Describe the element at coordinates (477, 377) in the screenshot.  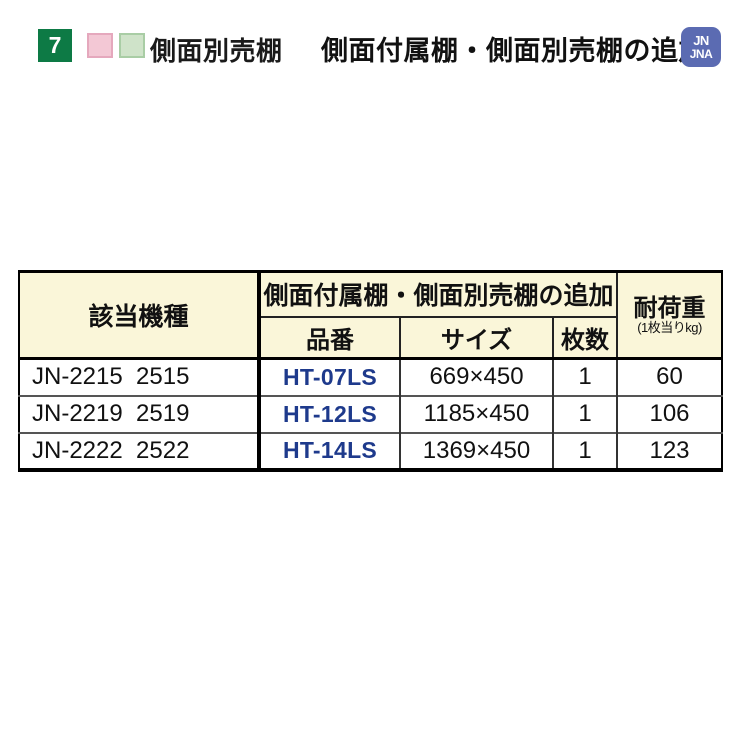
I see `cell-size: 669×450` at that location.